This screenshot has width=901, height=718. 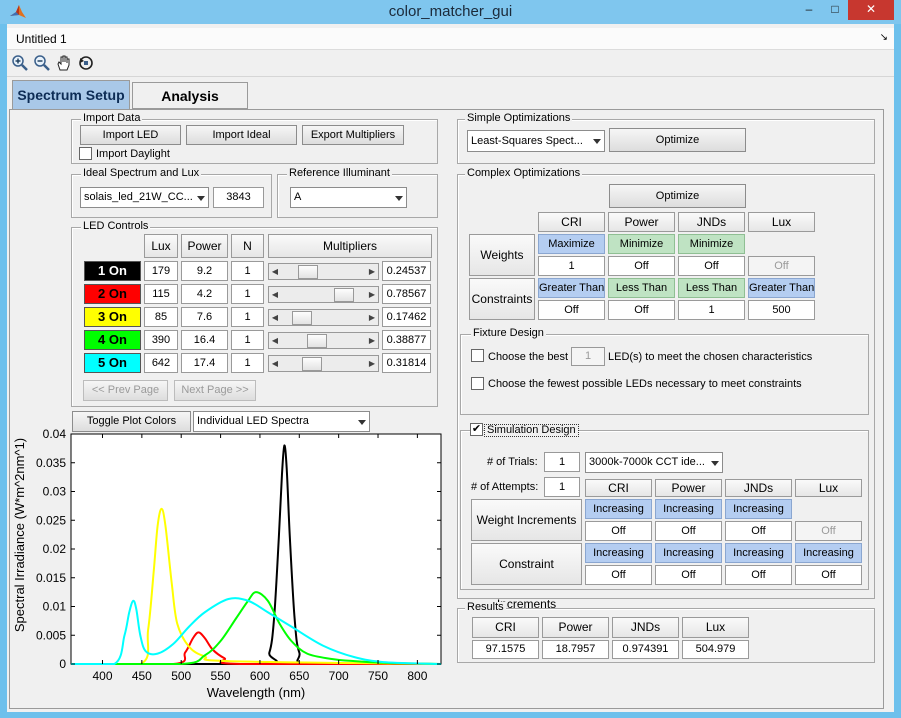 What do you see at coordinates (571, 244) in the screenshot?
I see `weight-mode-button-0: Maximize` at bounding box center [571, 244].